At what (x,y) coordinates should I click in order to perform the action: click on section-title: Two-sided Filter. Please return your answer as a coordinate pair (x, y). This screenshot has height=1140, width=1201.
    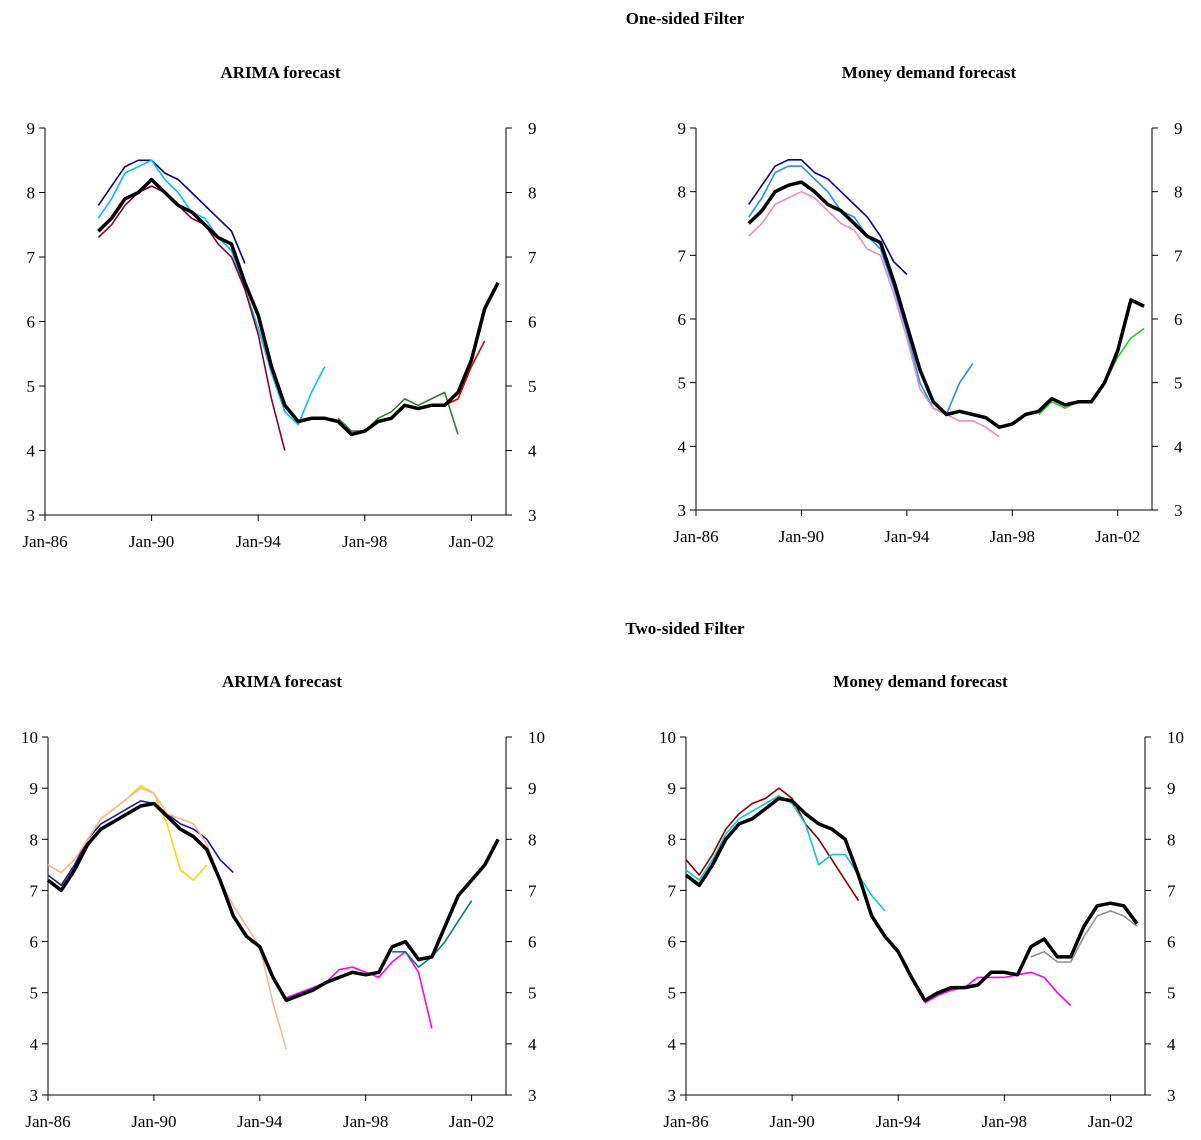
    Looking at the image, I should click on (685, 628).